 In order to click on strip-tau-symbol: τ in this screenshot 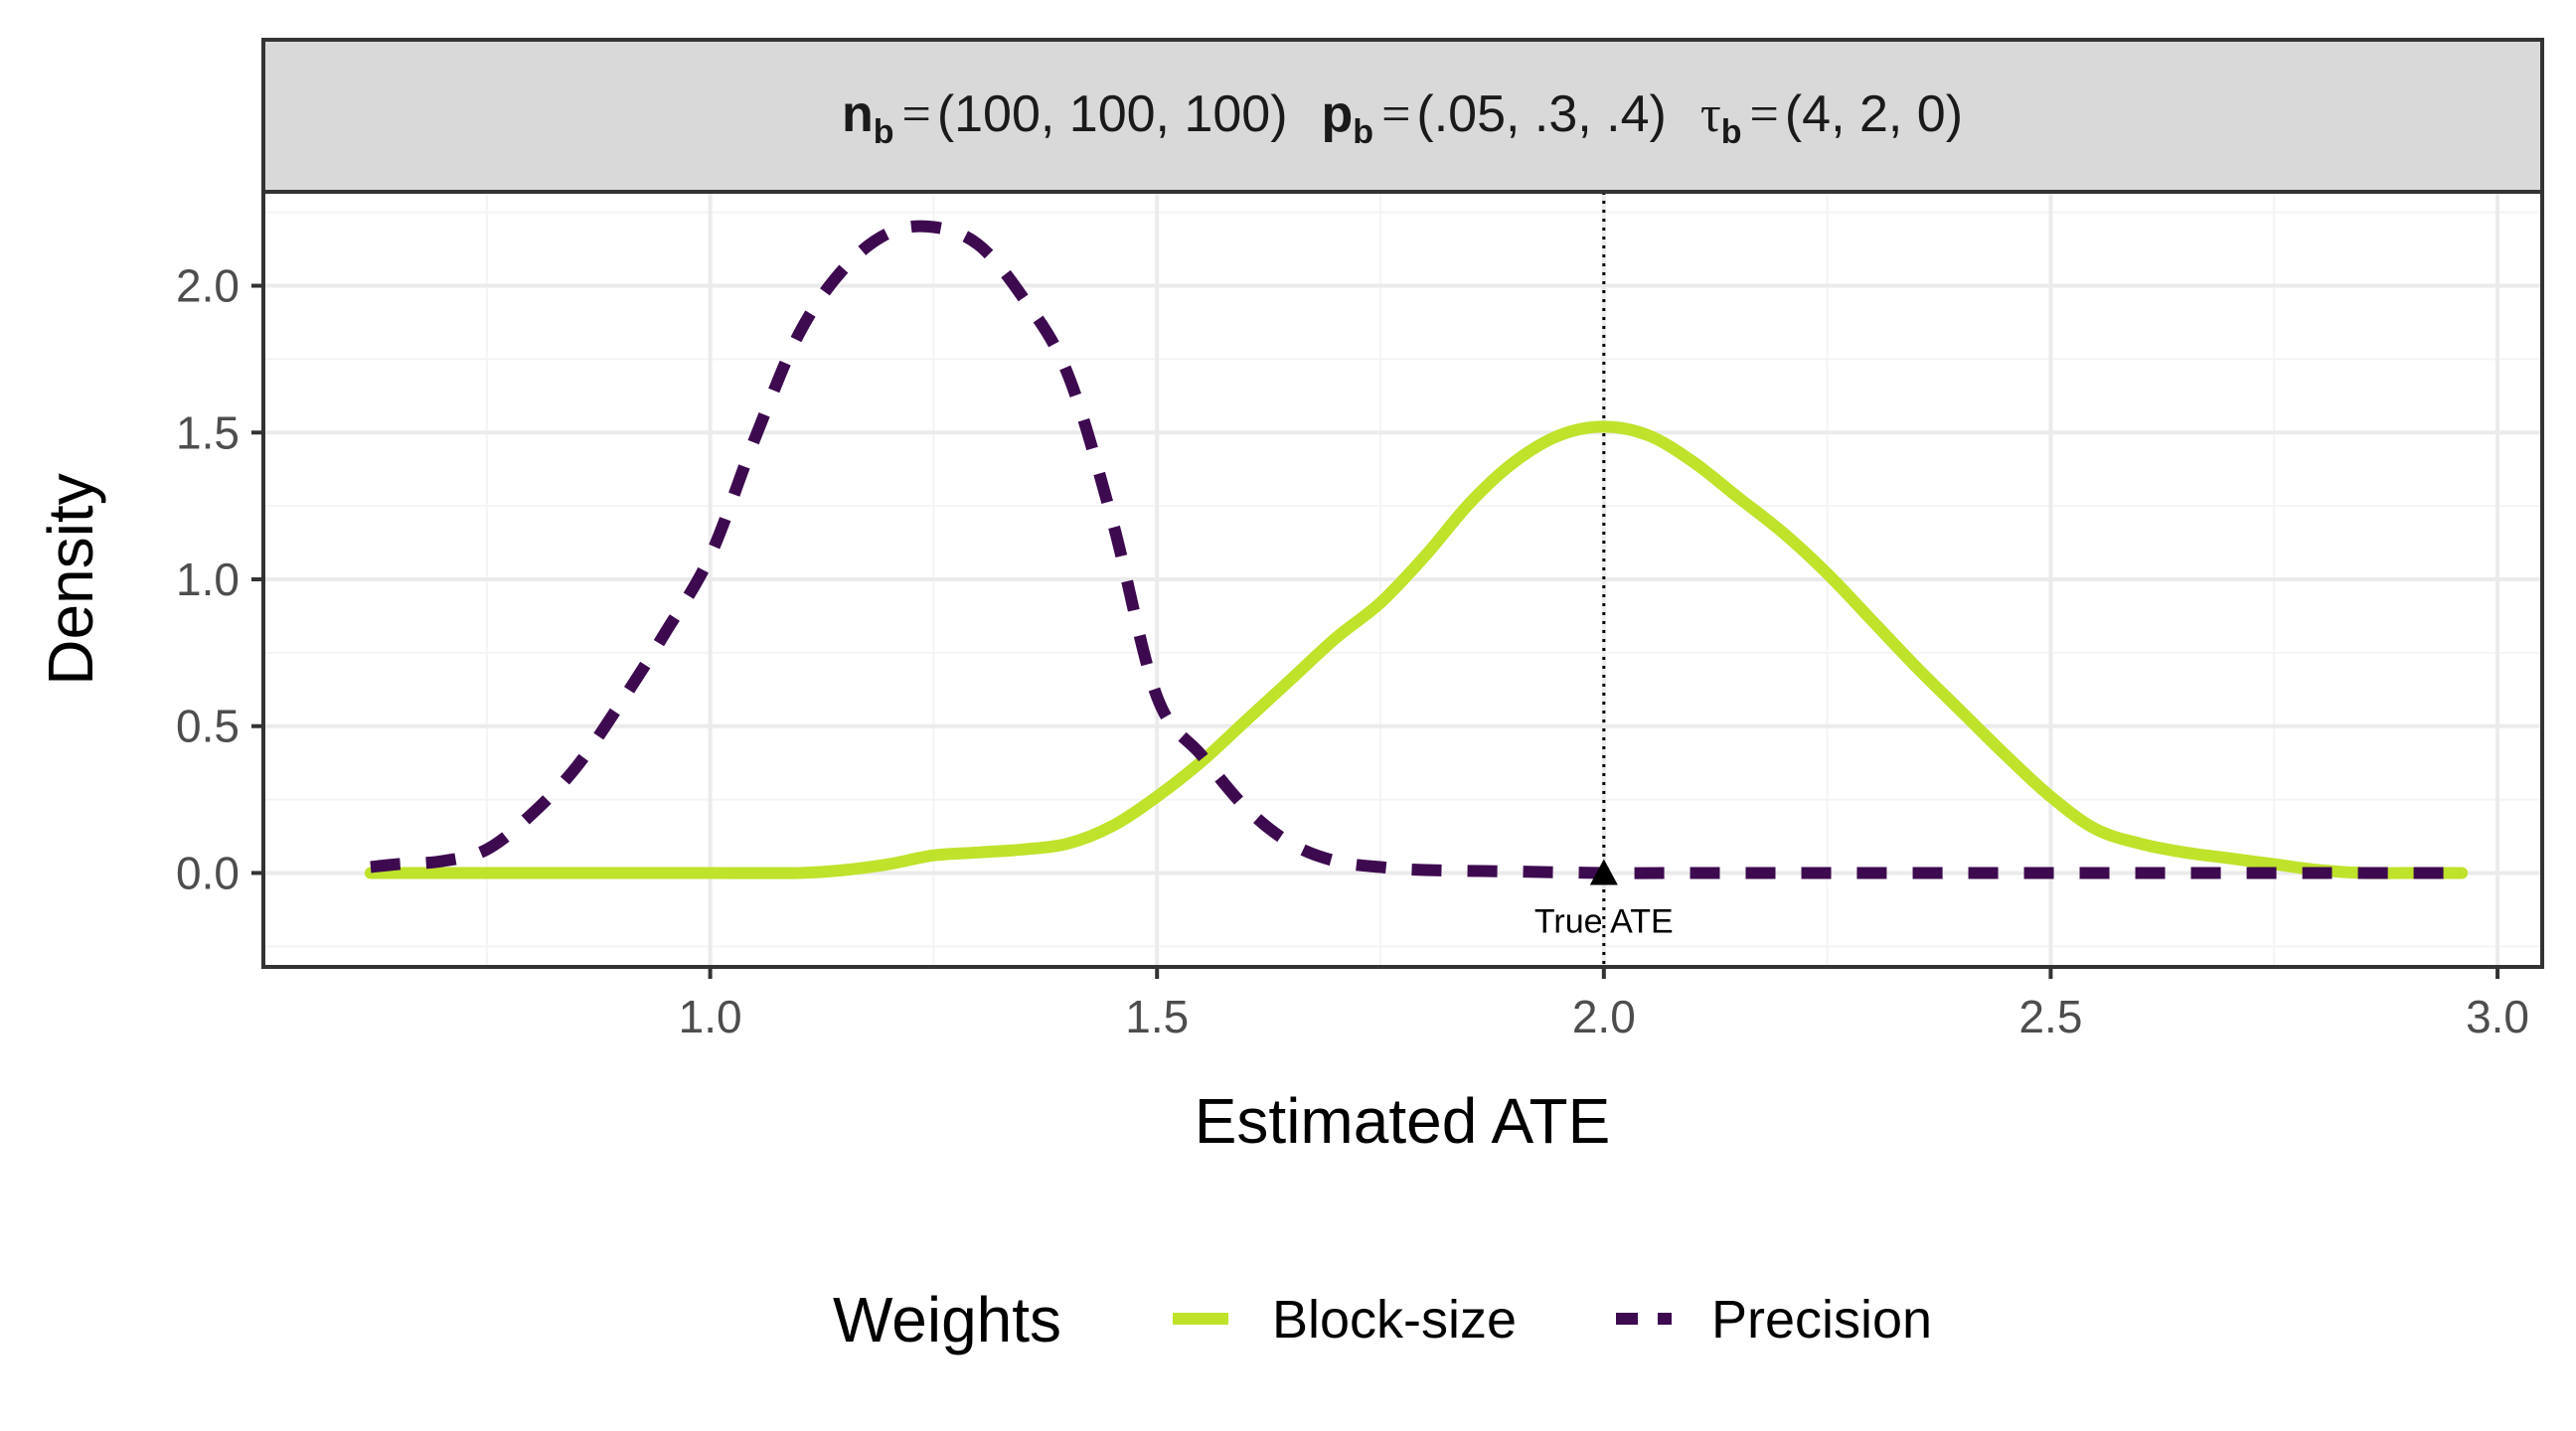, I will do `click(1710, 114)`.